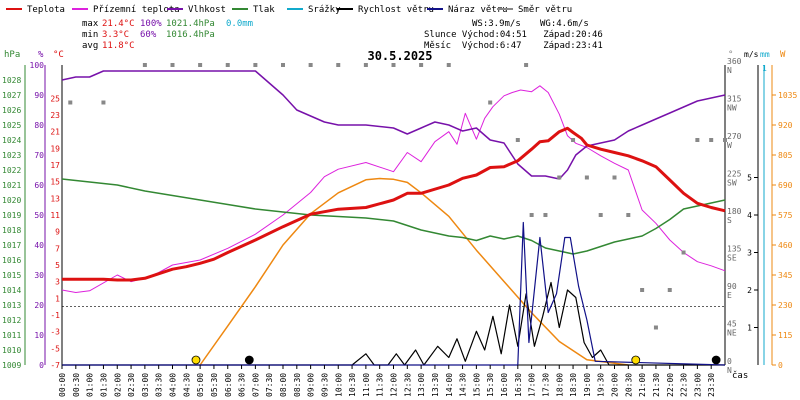  What do you see at coordinates (41, 55) in the screenshot?
I see `humidity-axis-header: %` at bounding box center [41, 55].